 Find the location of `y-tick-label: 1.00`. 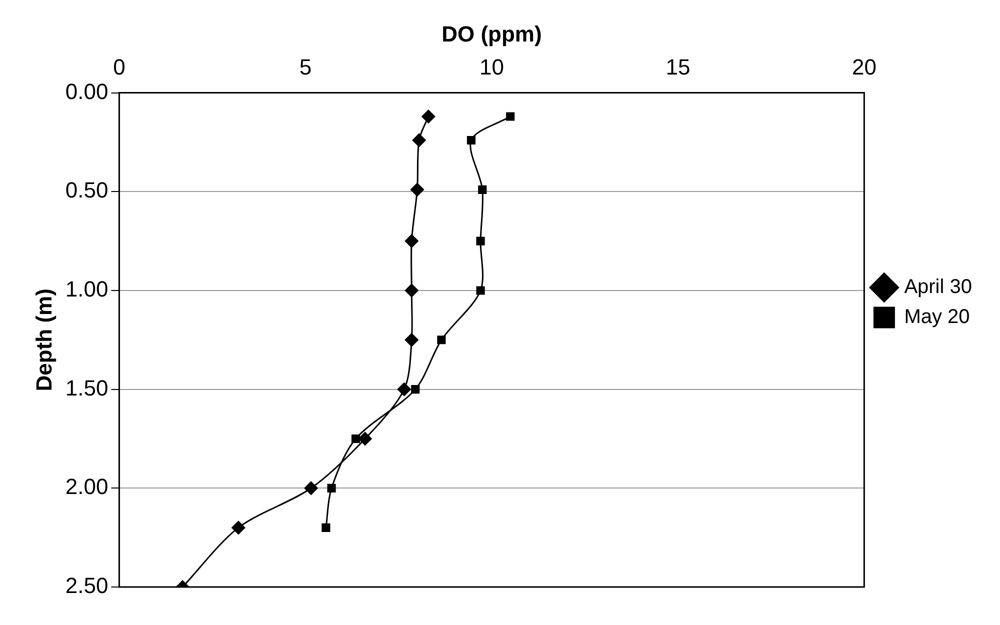

y-tick-label: 1.00 is located at coordinates (86, 289).